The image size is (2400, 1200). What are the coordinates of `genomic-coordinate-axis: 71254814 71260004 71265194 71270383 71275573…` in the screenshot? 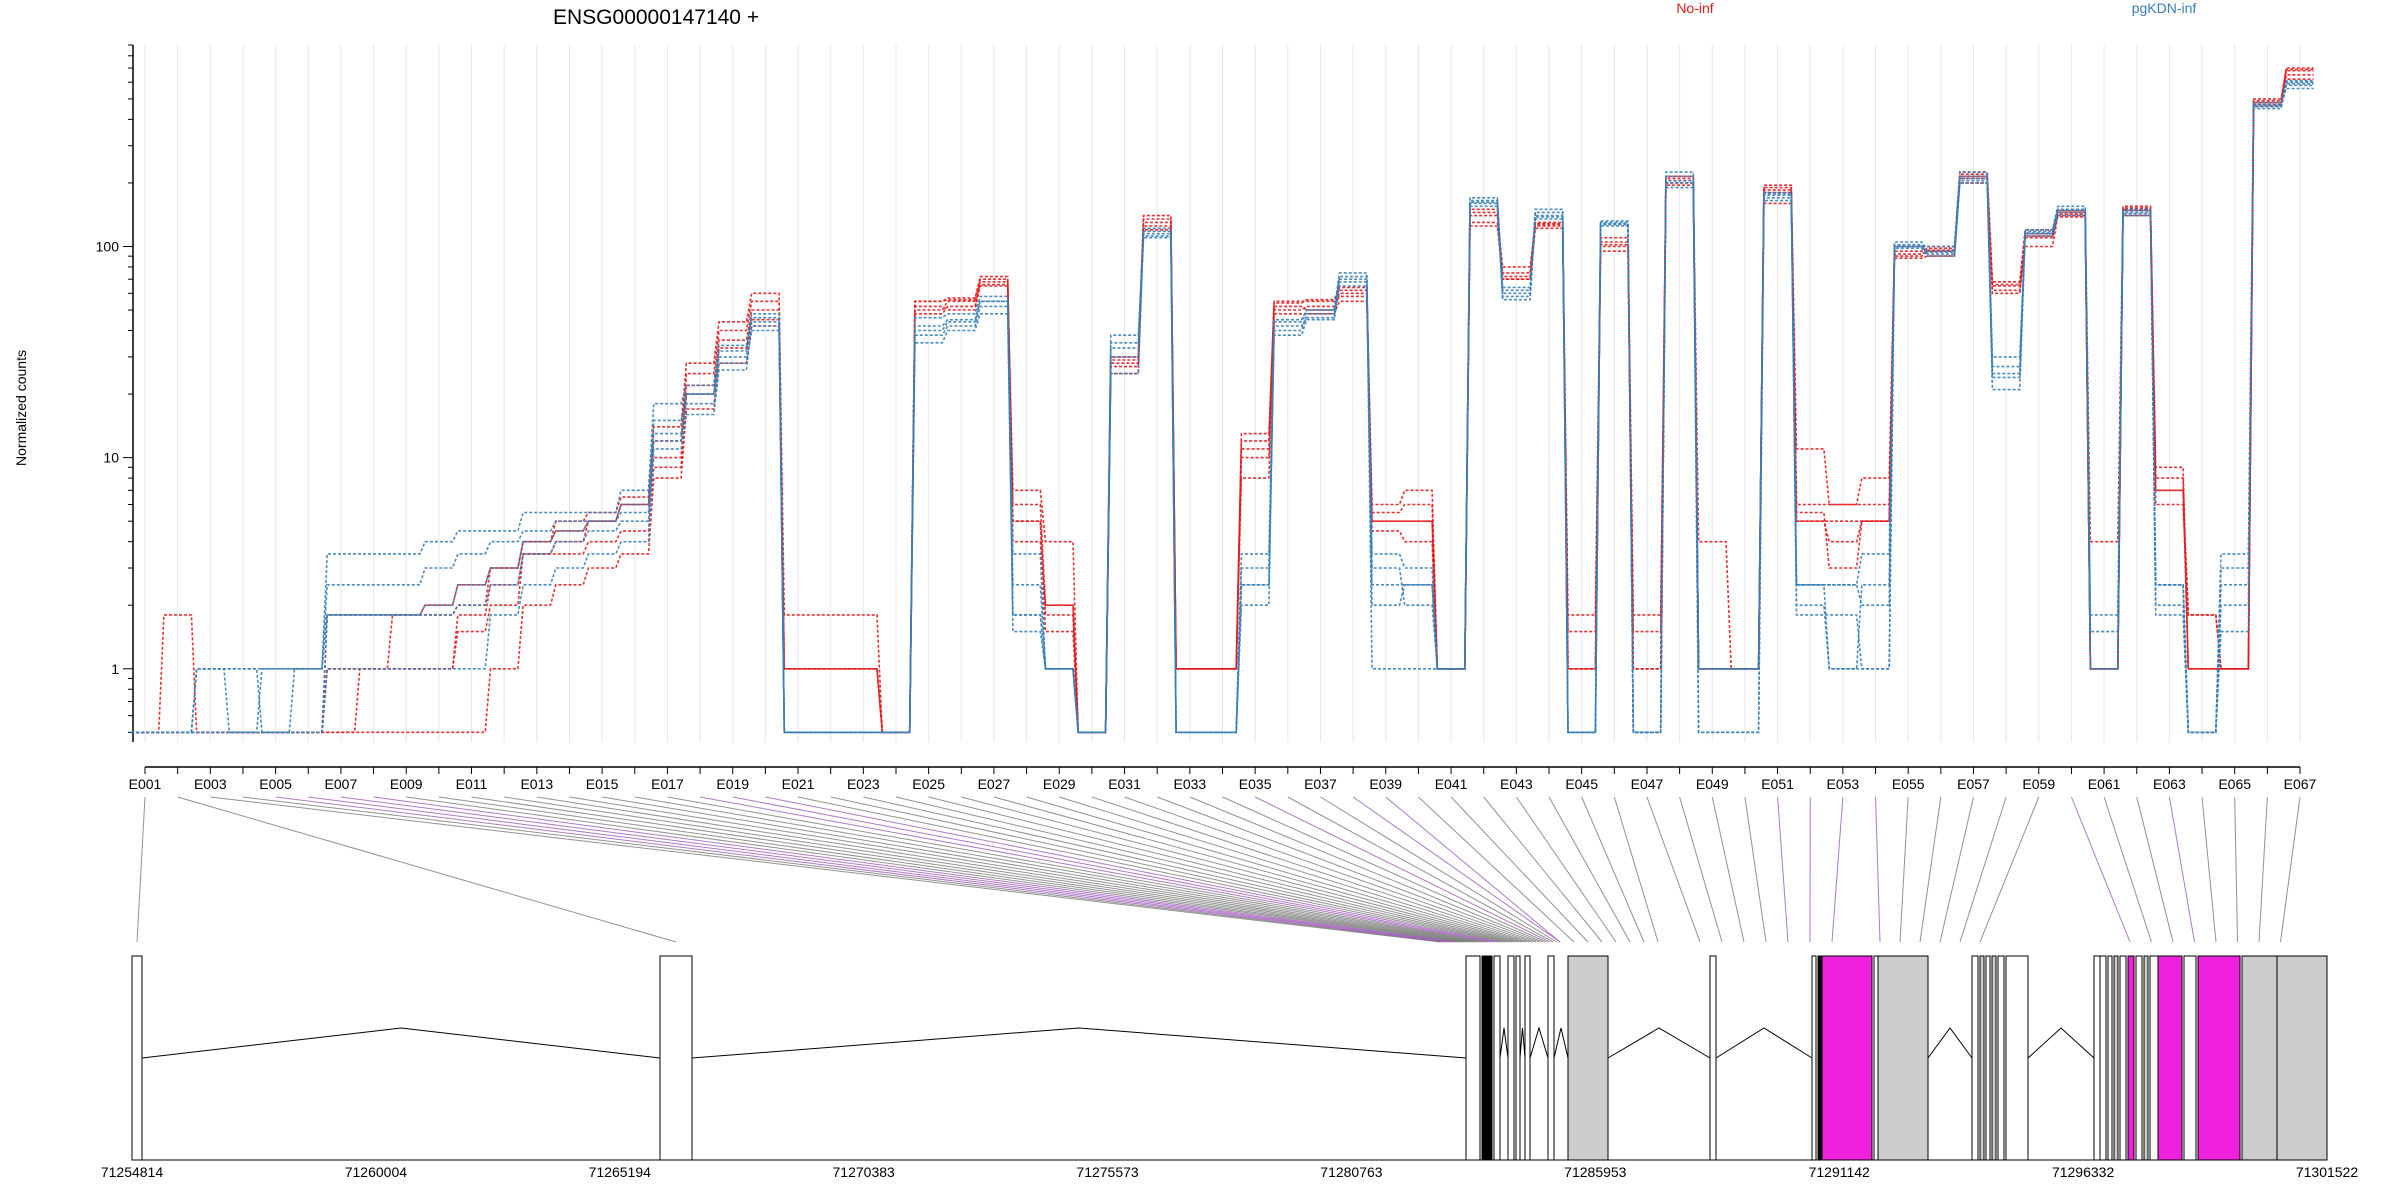 It's located at (1230, 1169).